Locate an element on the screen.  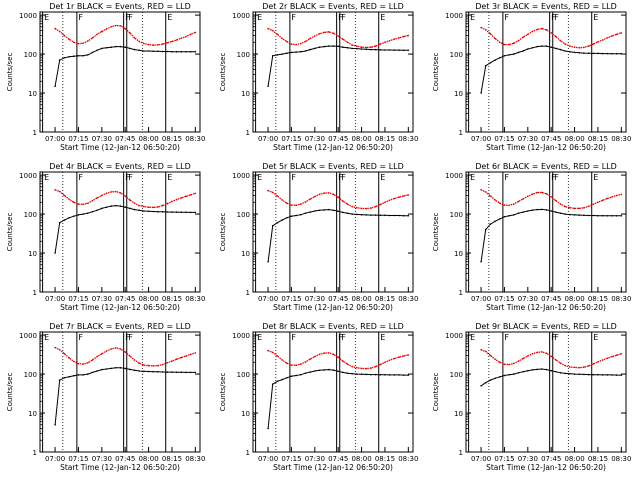
y-tick-label: 1 is located at coordinates (248, 453).